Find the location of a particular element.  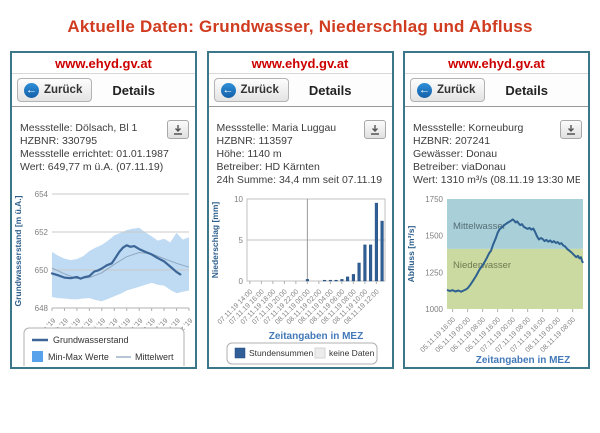

info-24h-summe: 24h Summe: 34,4 mm seit 07.11.19 13: is located at coordinates (300, 180).